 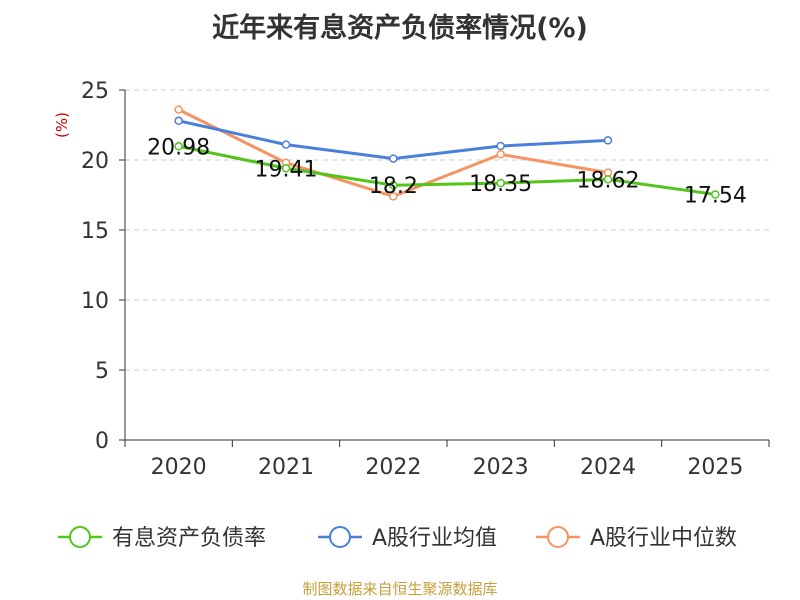 I want to click on chart-title: 近年来有息资产负债率情况(%), so click(x=400, y=28).